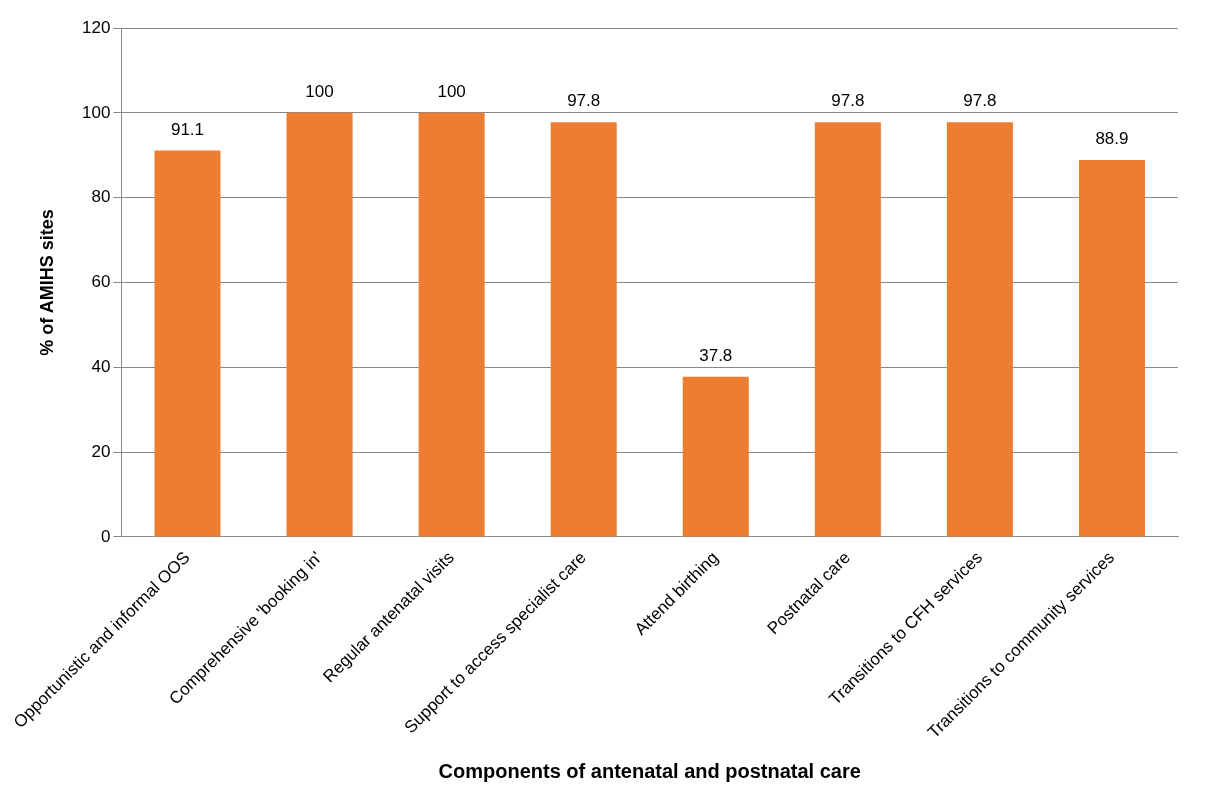  What do you see at coordinates (187, 129) in the screenshot?
I see `data-label: 91.1` at bounding box center [187, 129].